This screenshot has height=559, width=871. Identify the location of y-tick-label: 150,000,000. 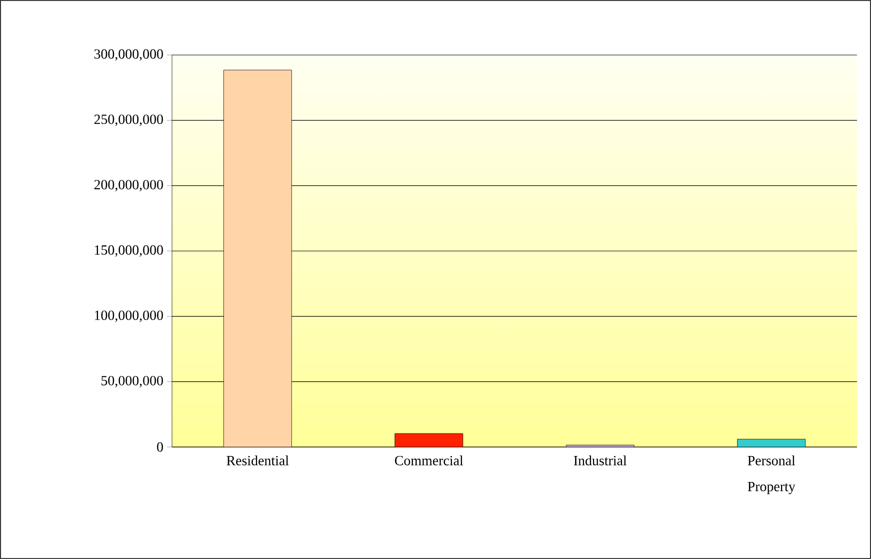
(128, 251).